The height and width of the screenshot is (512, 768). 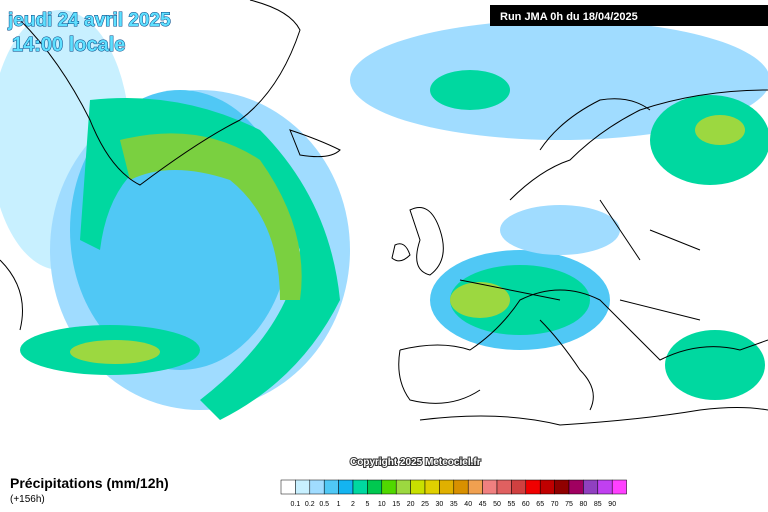 What do you see at coordinates (483, 504) in the screenshot?
I see `legend-label: 45` at bounding box center [483, 504].